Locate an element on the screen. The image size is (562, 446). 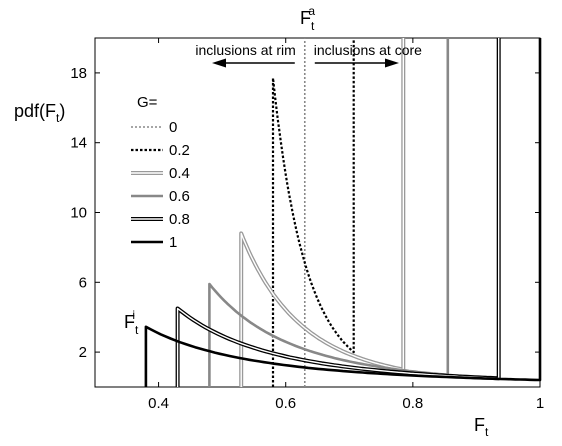
legend-entry-0.8: 0.8 is located at coordinates (160, 219).